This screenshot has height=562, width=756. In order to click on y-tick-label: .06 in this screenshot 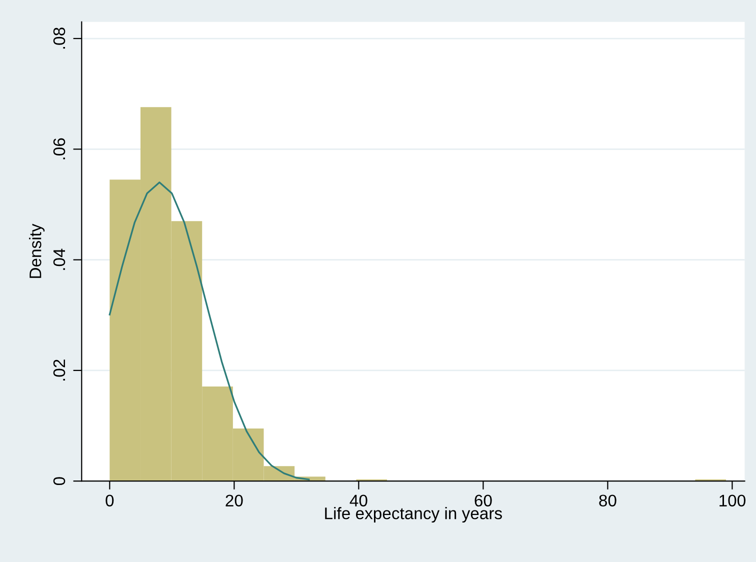, I will do `click(59, 149)`.